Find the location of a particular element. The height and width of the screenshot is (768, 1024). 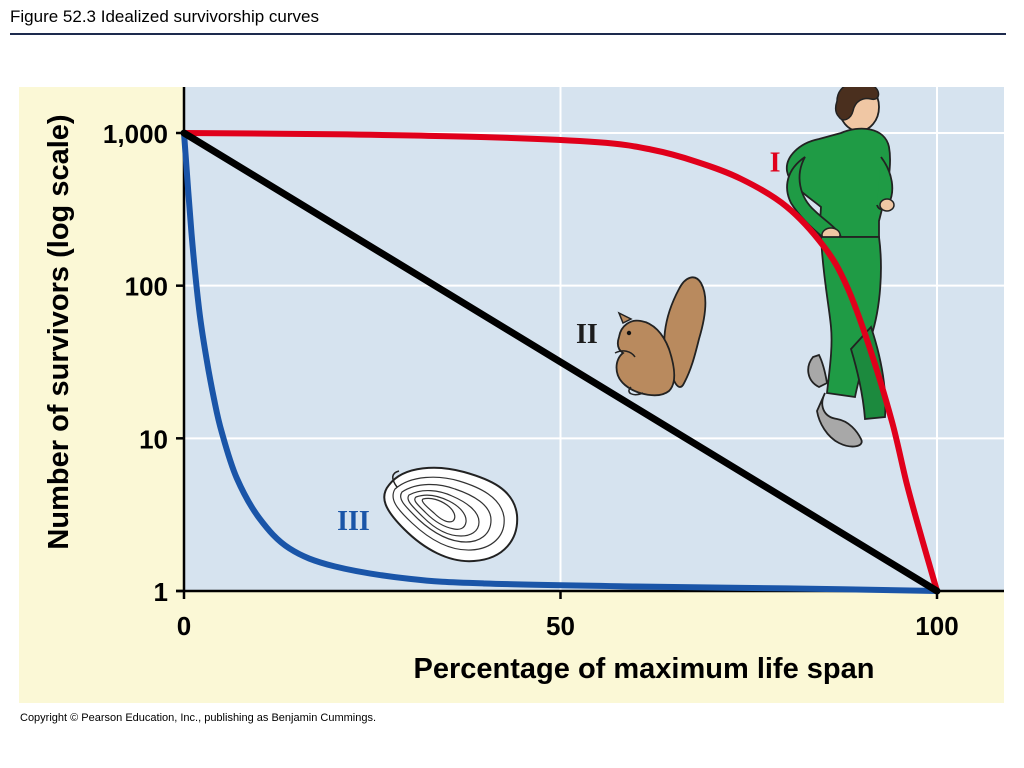

curve-label-i: I is located at coordinates (775, 162).